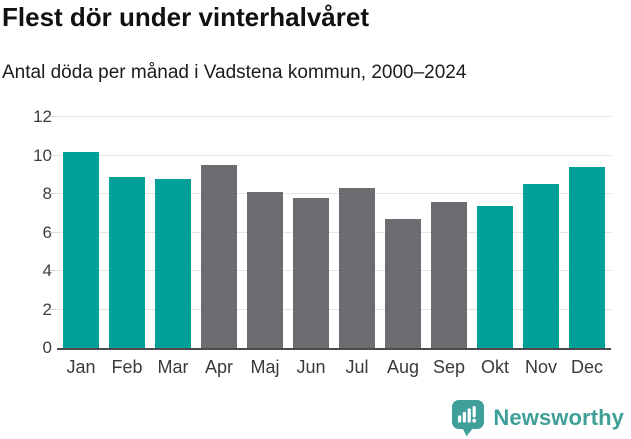 This screenshot has width=631, height=439. What do you see at coordinates (449, 274) in the screenshot?
I see `bar-sep` at bounding box center [449, 274].